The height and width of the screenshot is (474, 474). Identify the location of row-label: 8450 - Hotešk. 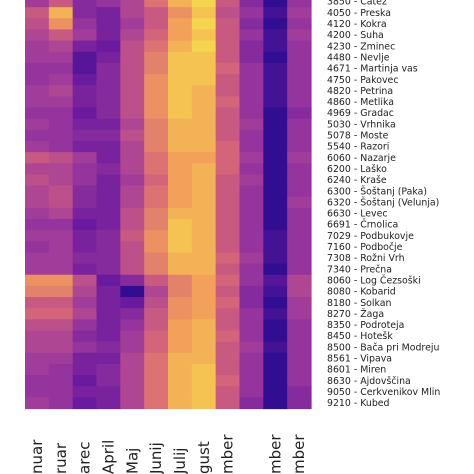
(360, 336).